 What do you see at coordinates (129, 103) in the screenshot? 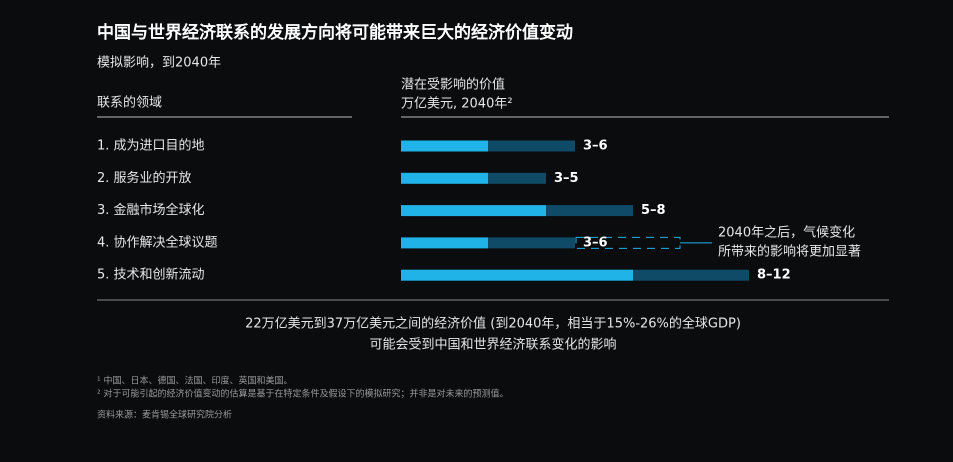
I see `category-header: 联系的领域` at bounding box center [129, 103].